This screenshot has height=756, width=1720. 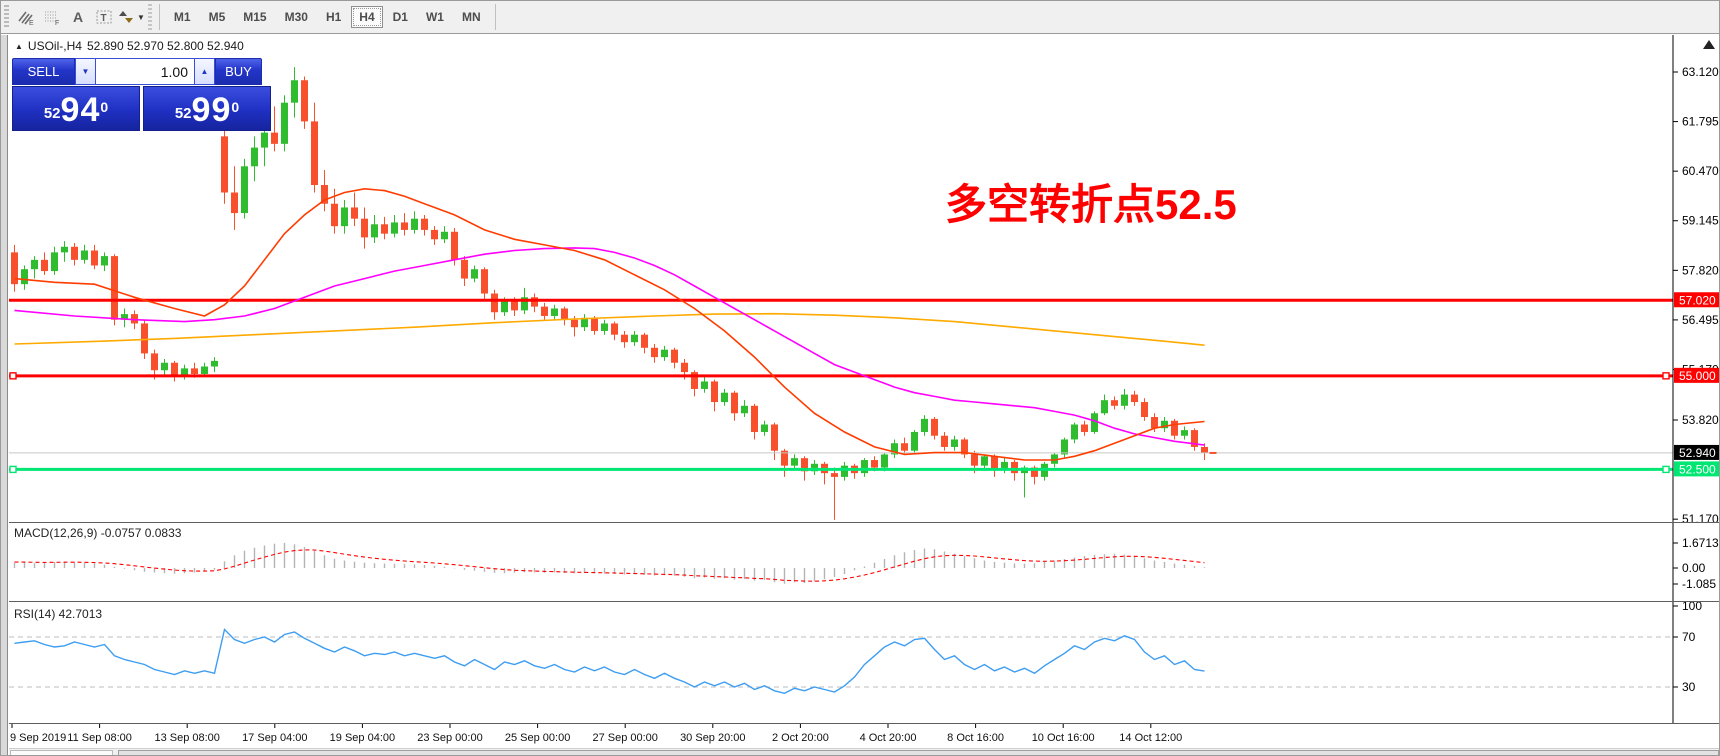 What do you see at coordinates (367, 17) in the screenshot?
I see `timeframe-button-h4: H4` at bounding box center [367, 17].